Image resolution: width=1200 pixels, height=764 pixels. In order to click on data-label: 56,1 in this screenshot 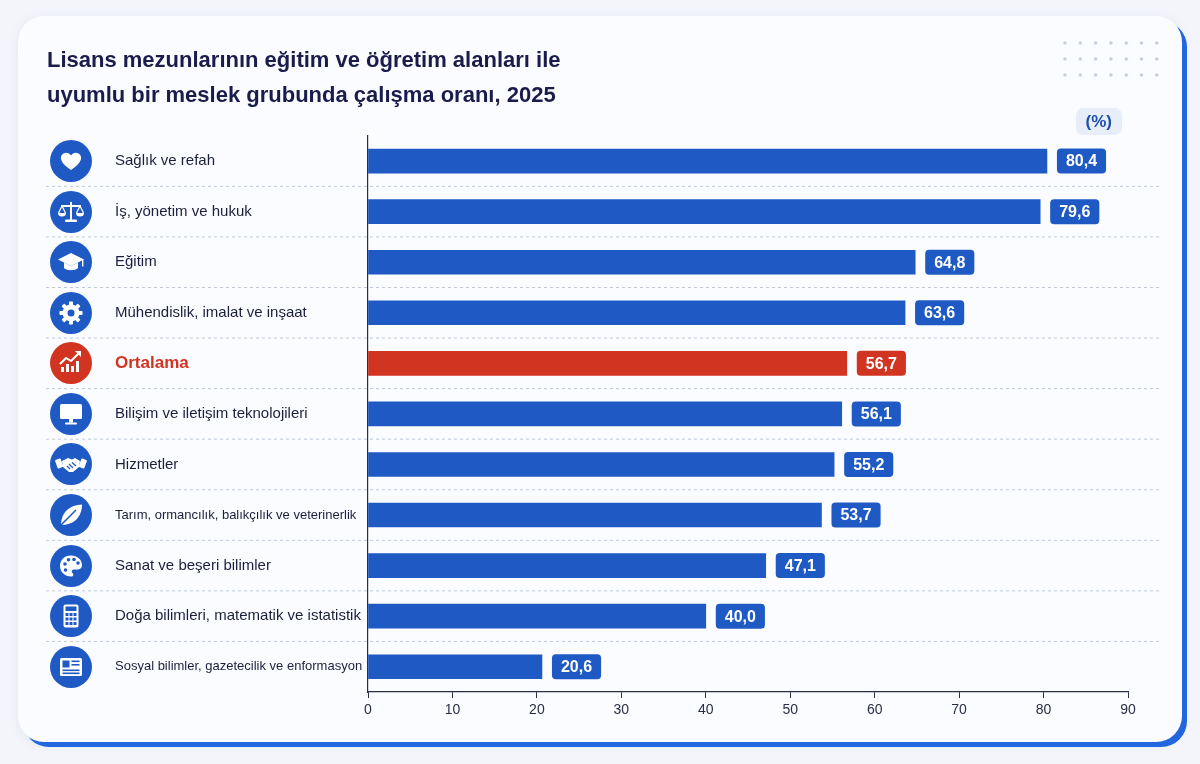, I will do `click(876, 414)`.